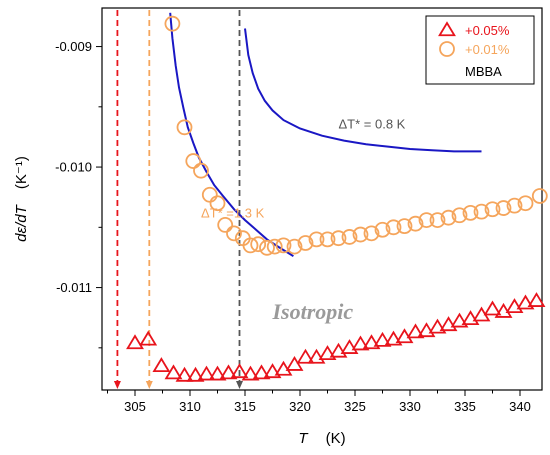  What do you see at coordinates (313, 311) in the screenshot?
I see `region-label: Isotropic` at bounding box center [313, 311].